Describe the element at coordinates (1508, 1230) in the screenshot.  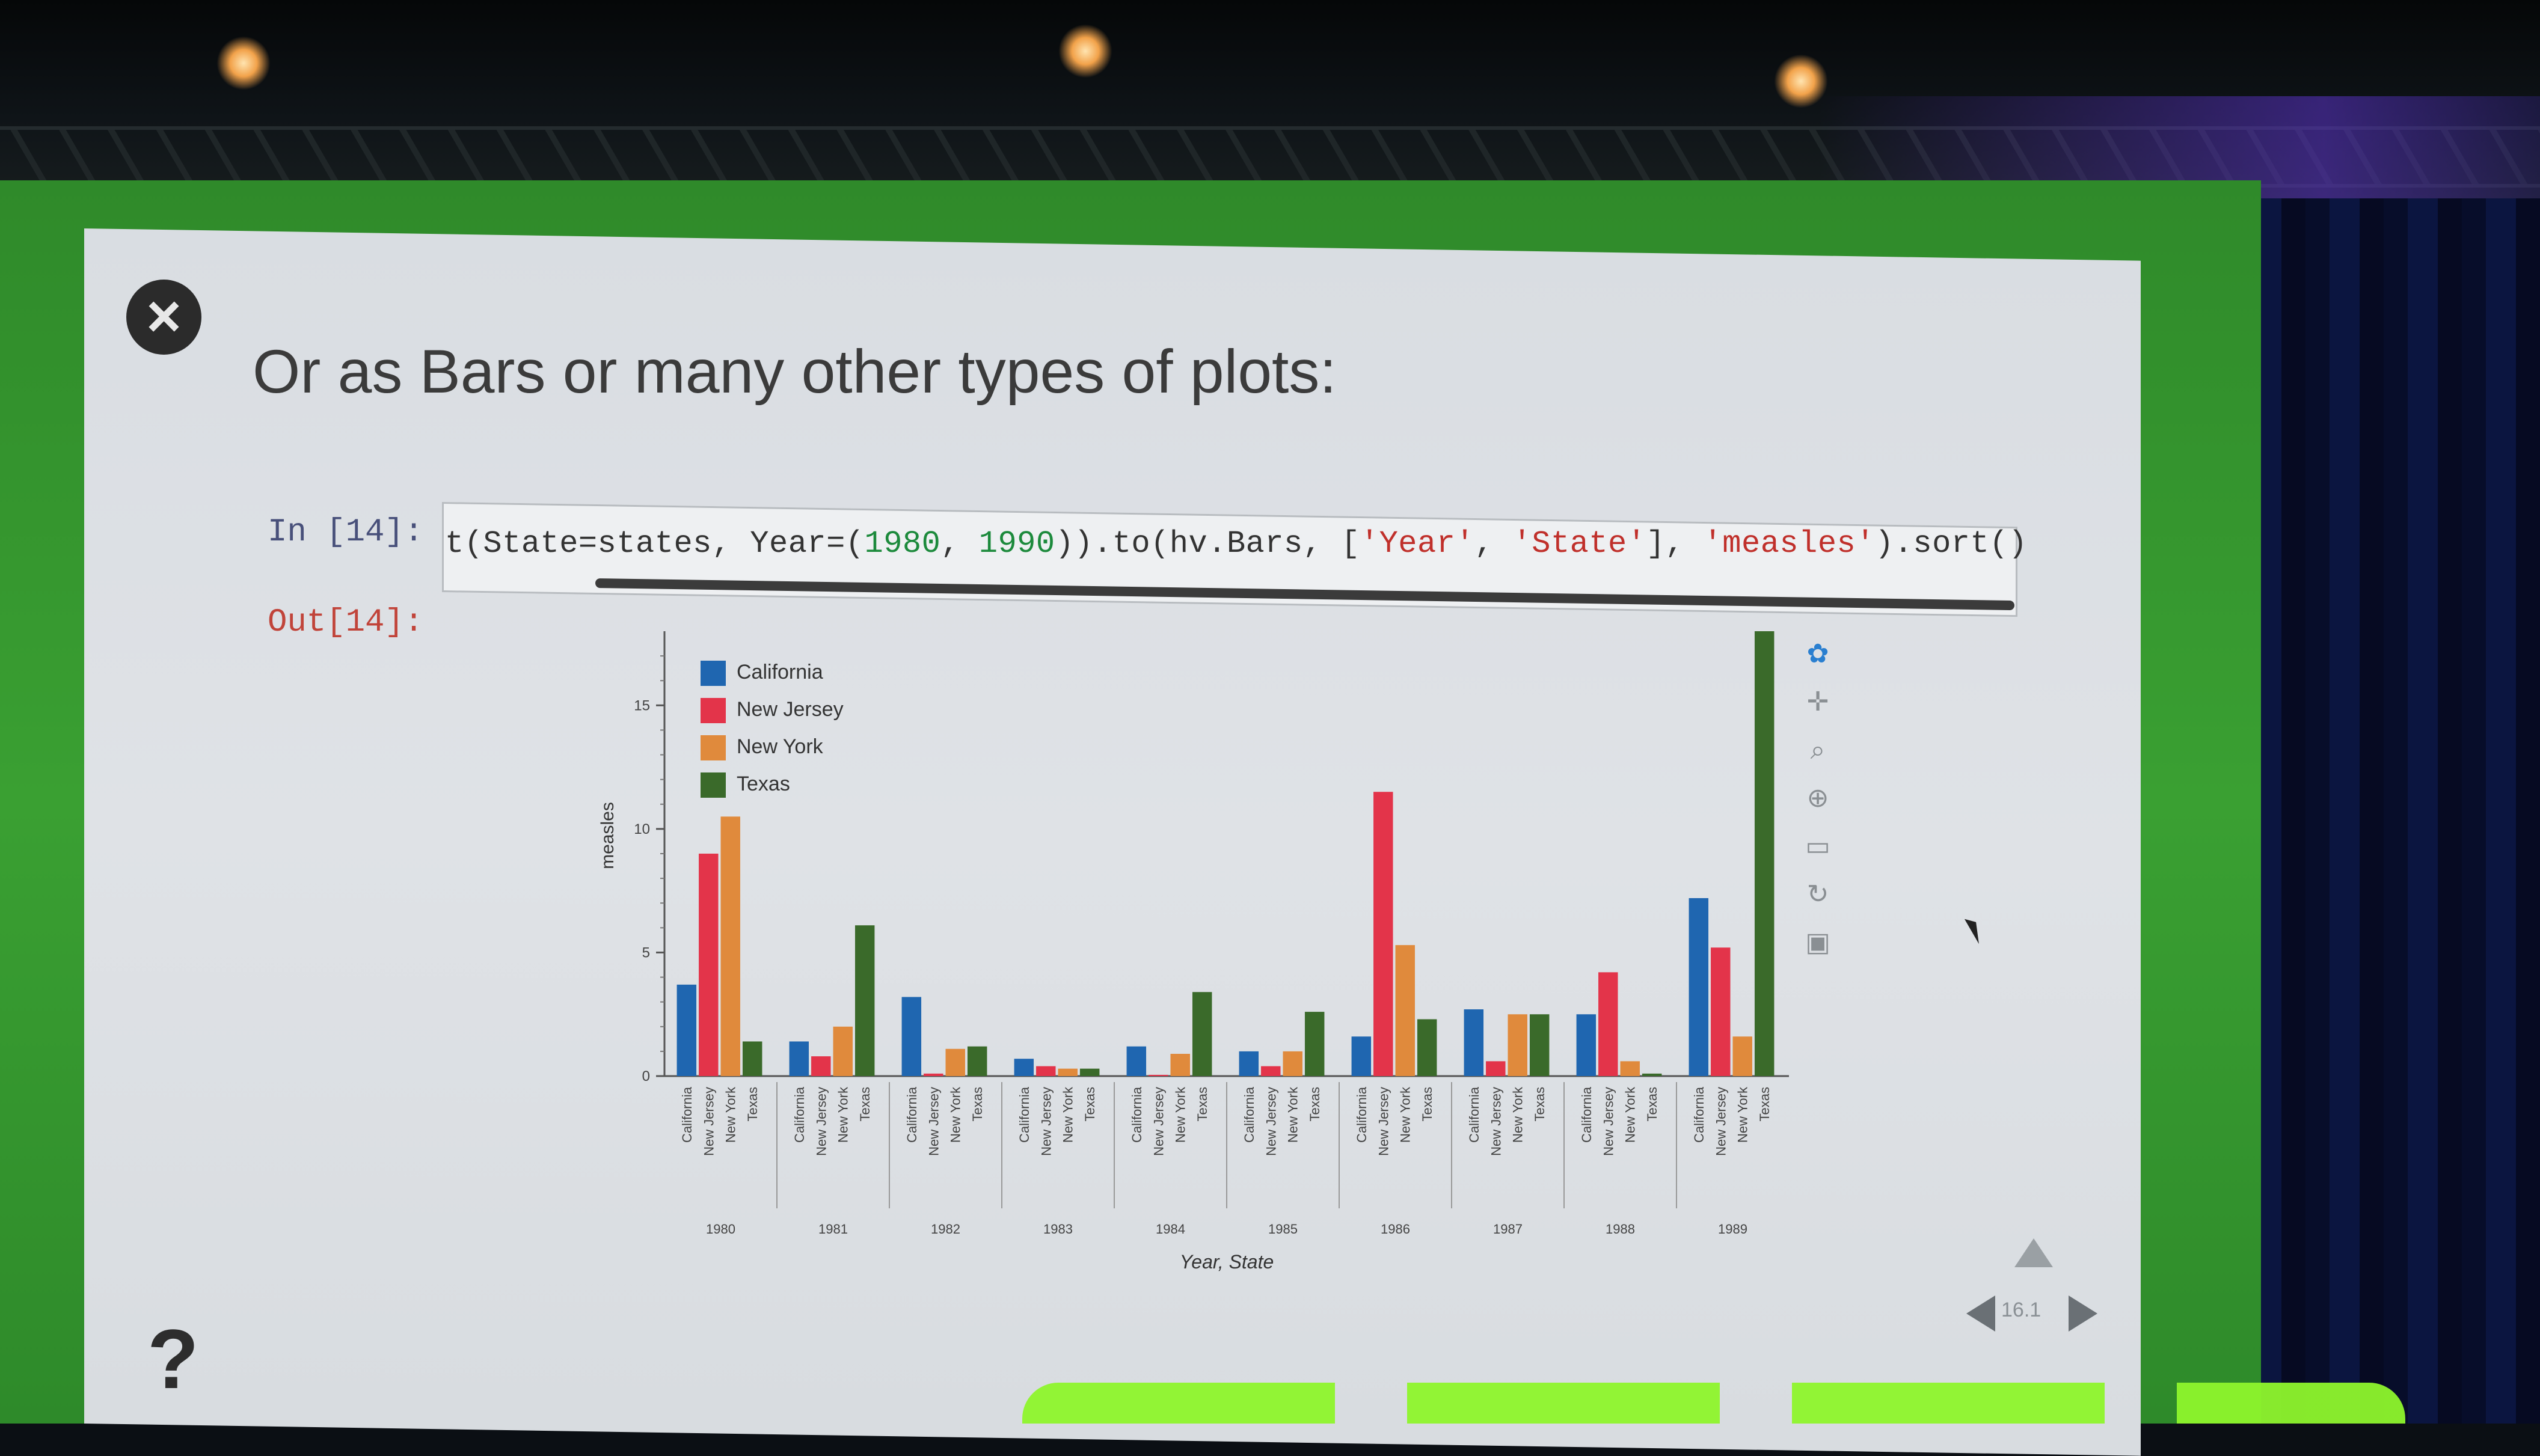
I see `x-group-label: 1987` at that location.